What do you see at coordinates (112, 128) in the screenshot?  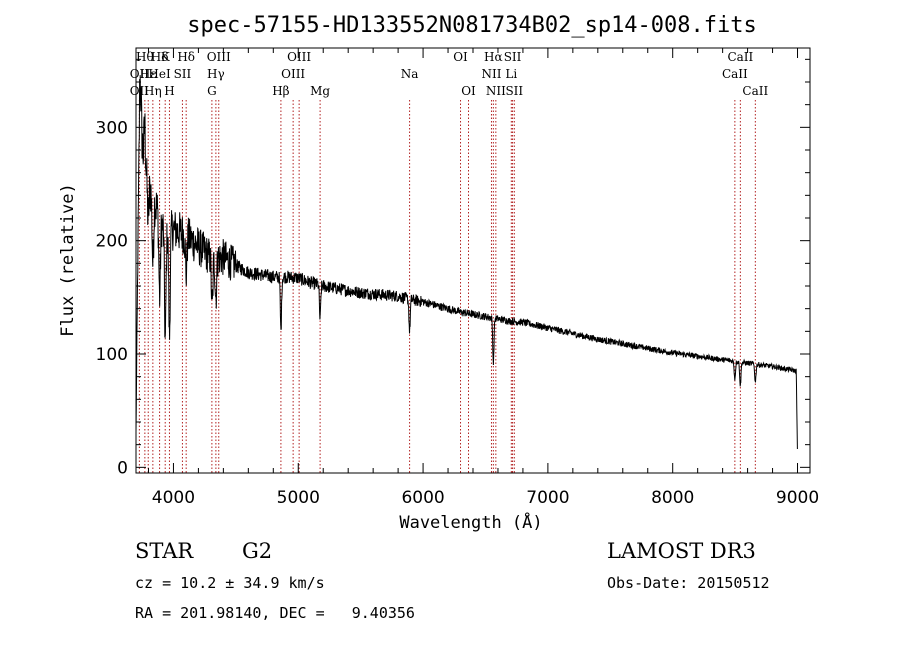 I see `y-tick-label: 300` at bounding box center [112, 128].